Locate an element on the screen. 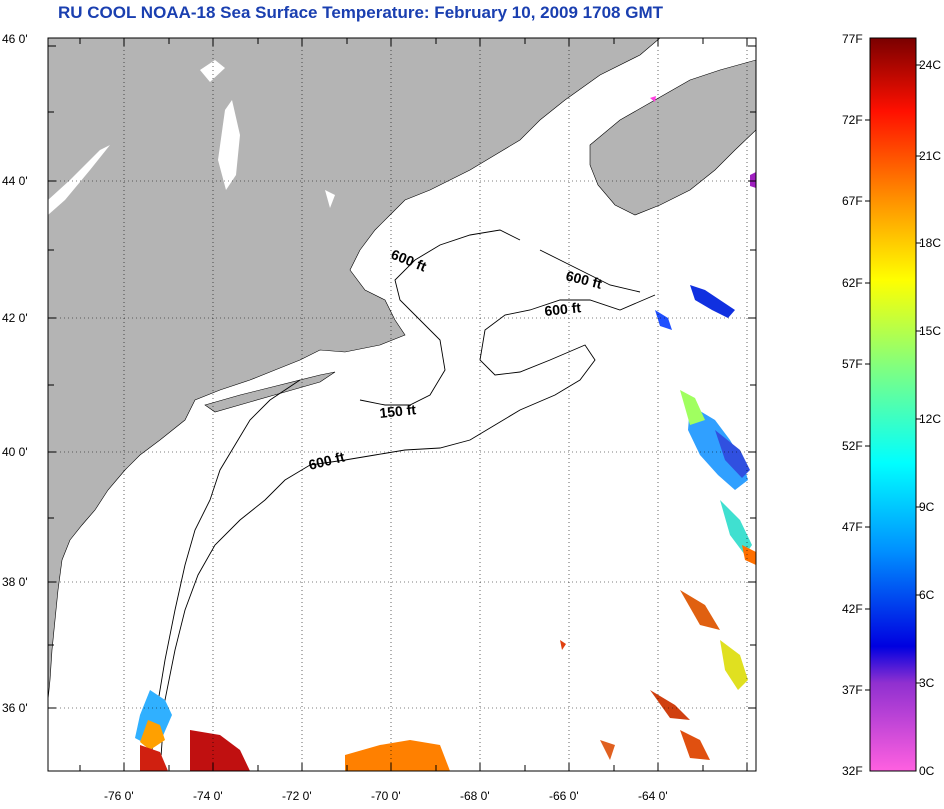  chesapeake-bay is located at coordinates (117, 595).